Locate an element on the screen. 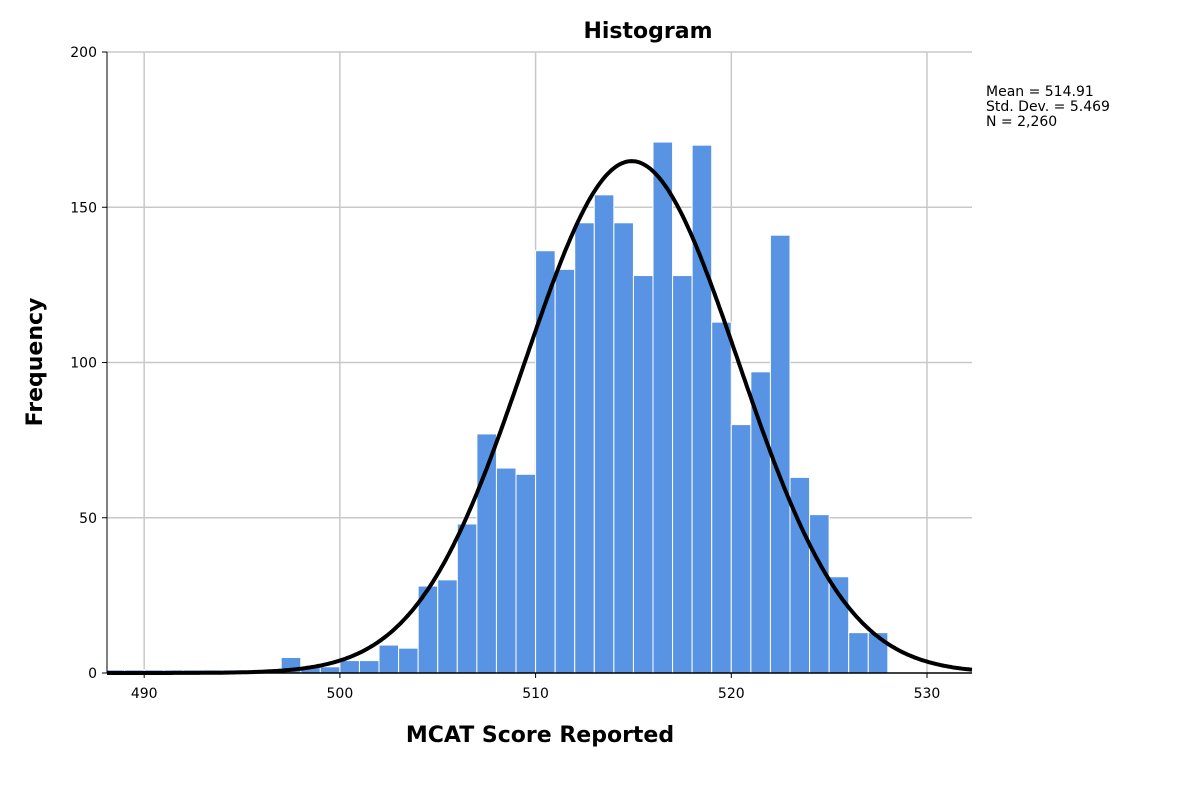 This screenshot has width=1200, height=797. y-tick-label: 200 is located at coordinates (83, 53).